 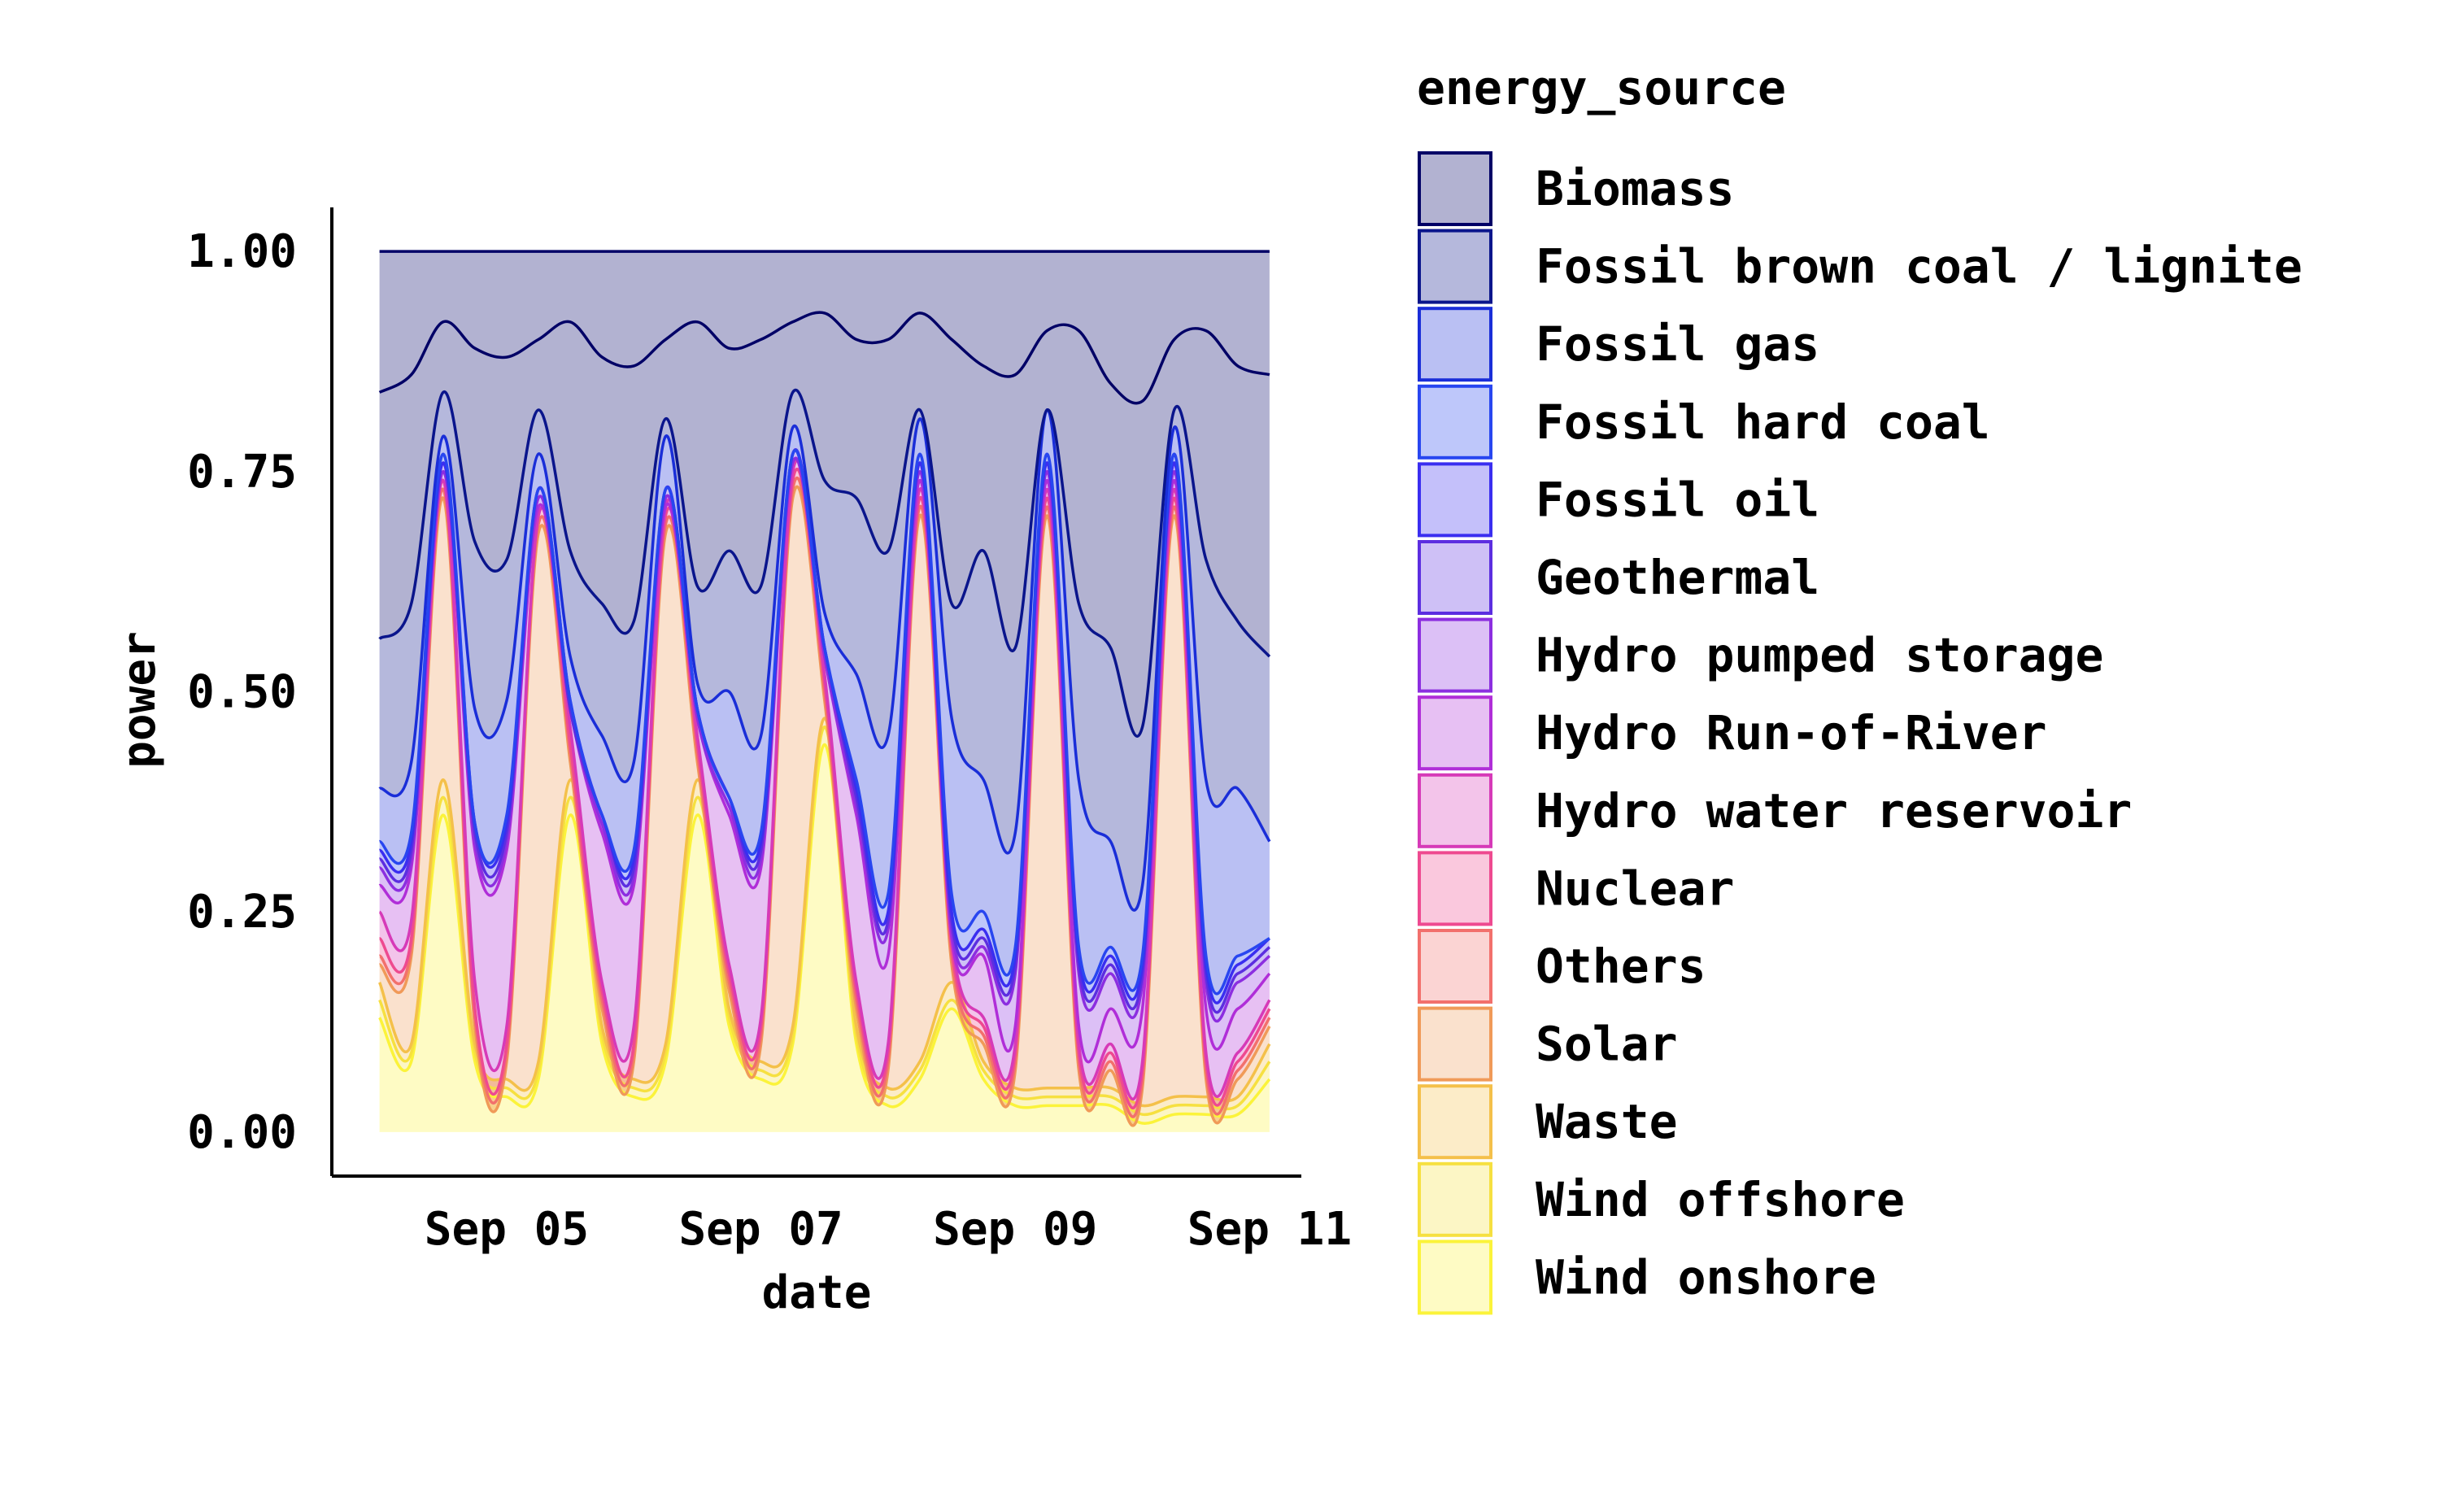 What do you see at coordinates (242, 912) in the screenshot?
I see `y-tick-label: 0.25` at bounding box center [242, 912].